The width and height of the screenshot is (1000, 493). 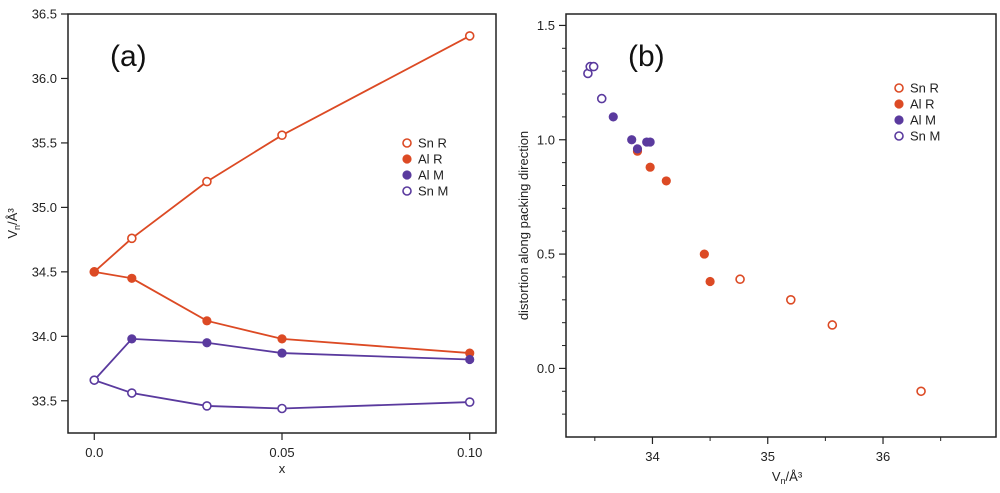 I want to click on y-tick-label: 0.0, so click(x=546, y=368).